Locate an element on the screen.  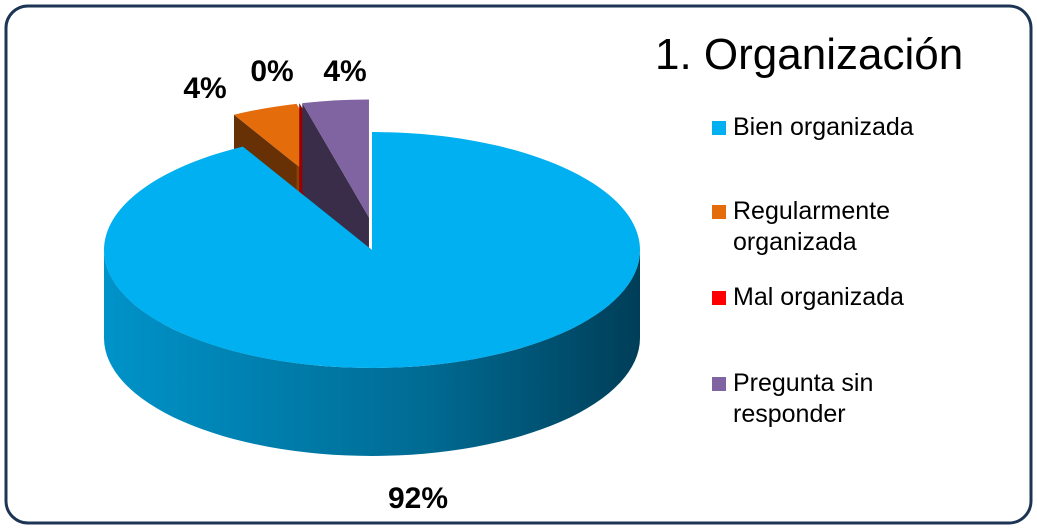
value-label: 92% is located at coordinates (418, 498).